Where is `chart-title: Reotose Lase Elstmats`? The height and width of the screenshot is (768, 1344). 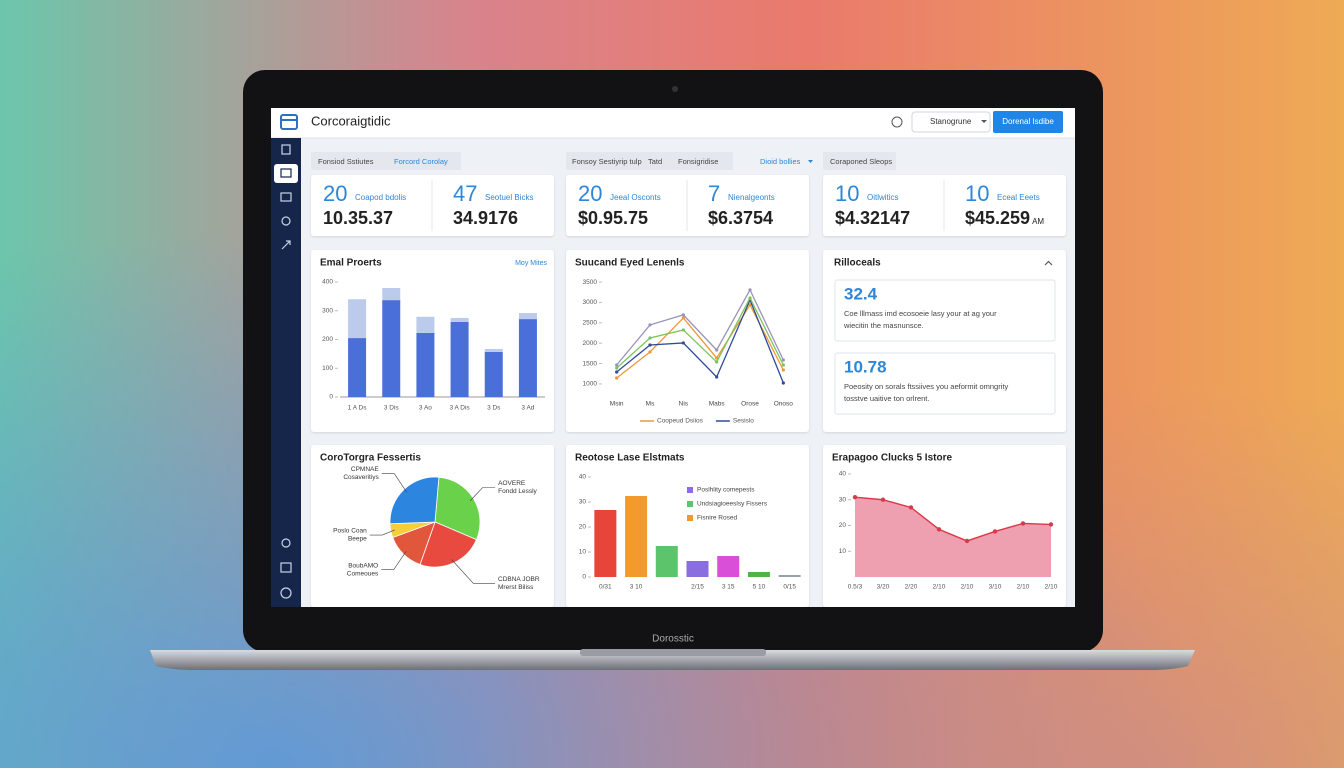
chart-title: Reotose Lase Elstmats is located at coordinates (630, 458).